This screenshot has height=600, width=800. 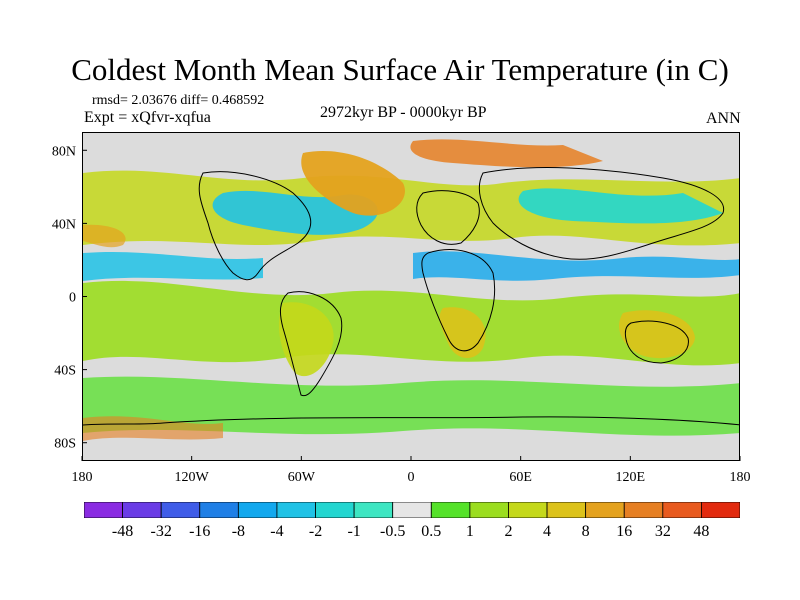 I want to click on colorbar-label: 16, so click(x=624, y=531).